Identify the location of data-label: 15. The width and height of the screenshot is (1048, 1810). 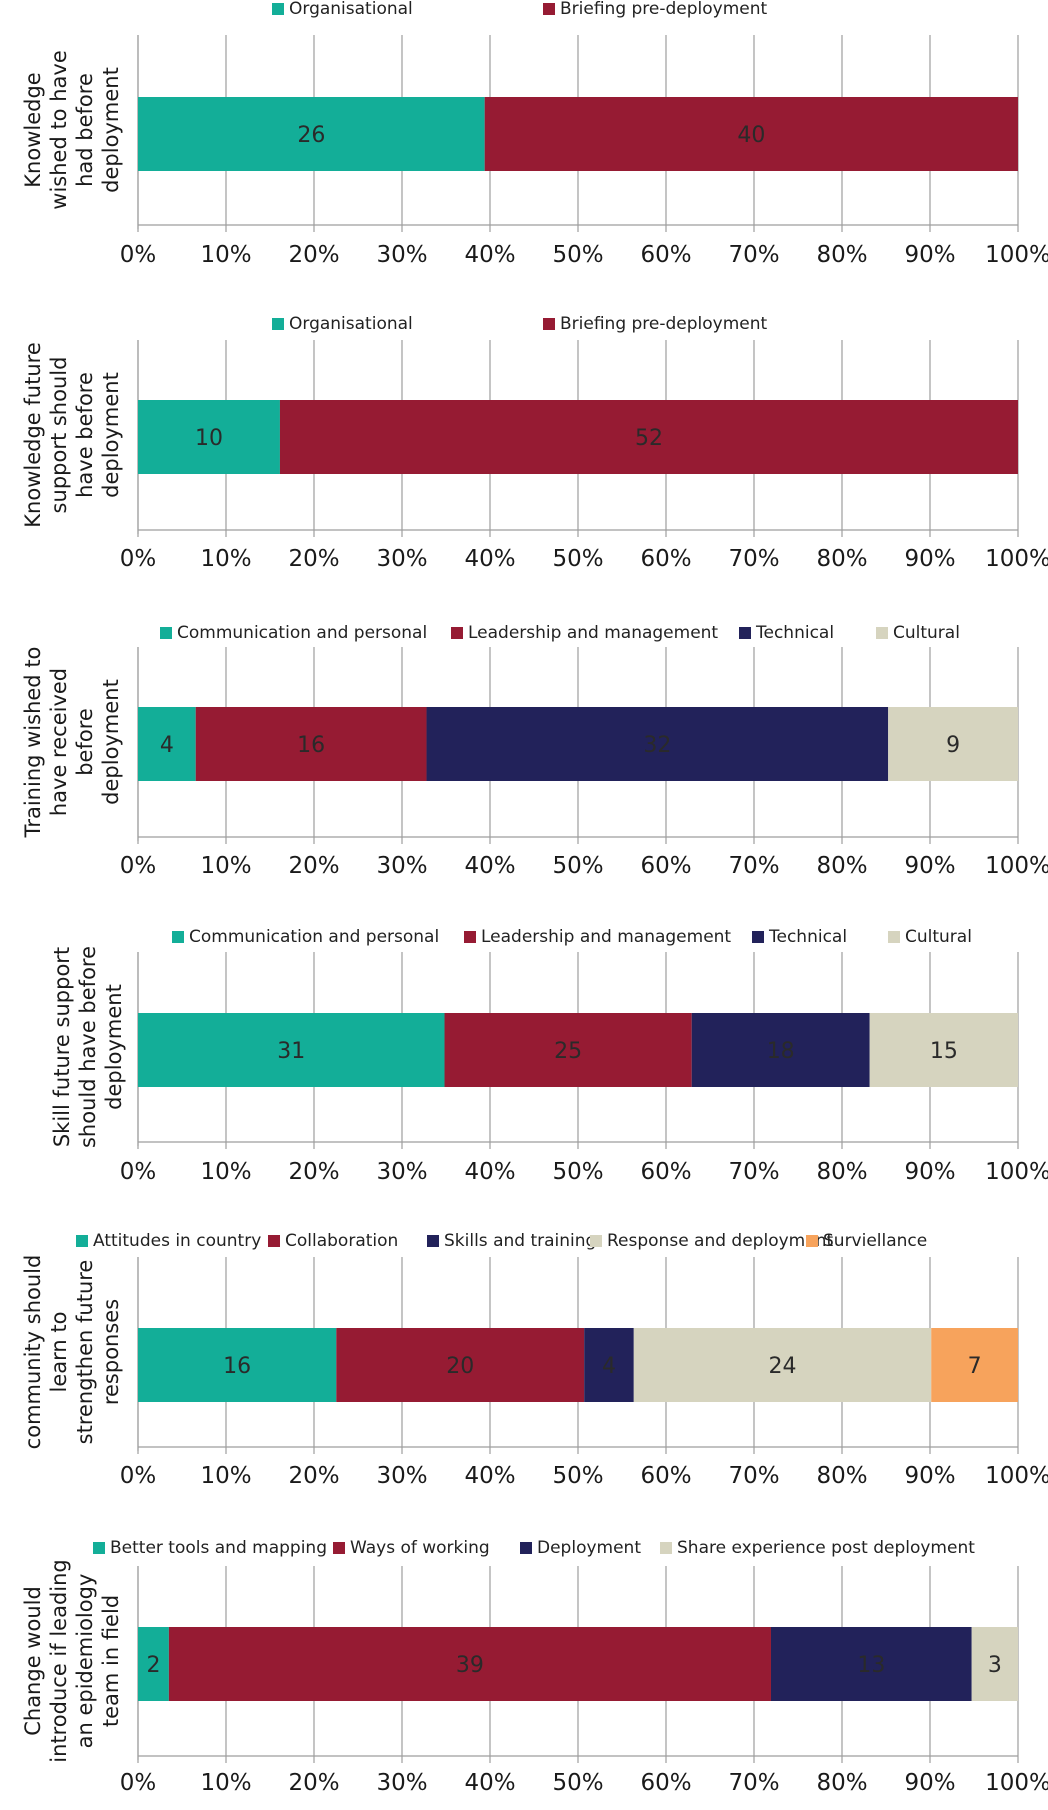
(944, 1051).